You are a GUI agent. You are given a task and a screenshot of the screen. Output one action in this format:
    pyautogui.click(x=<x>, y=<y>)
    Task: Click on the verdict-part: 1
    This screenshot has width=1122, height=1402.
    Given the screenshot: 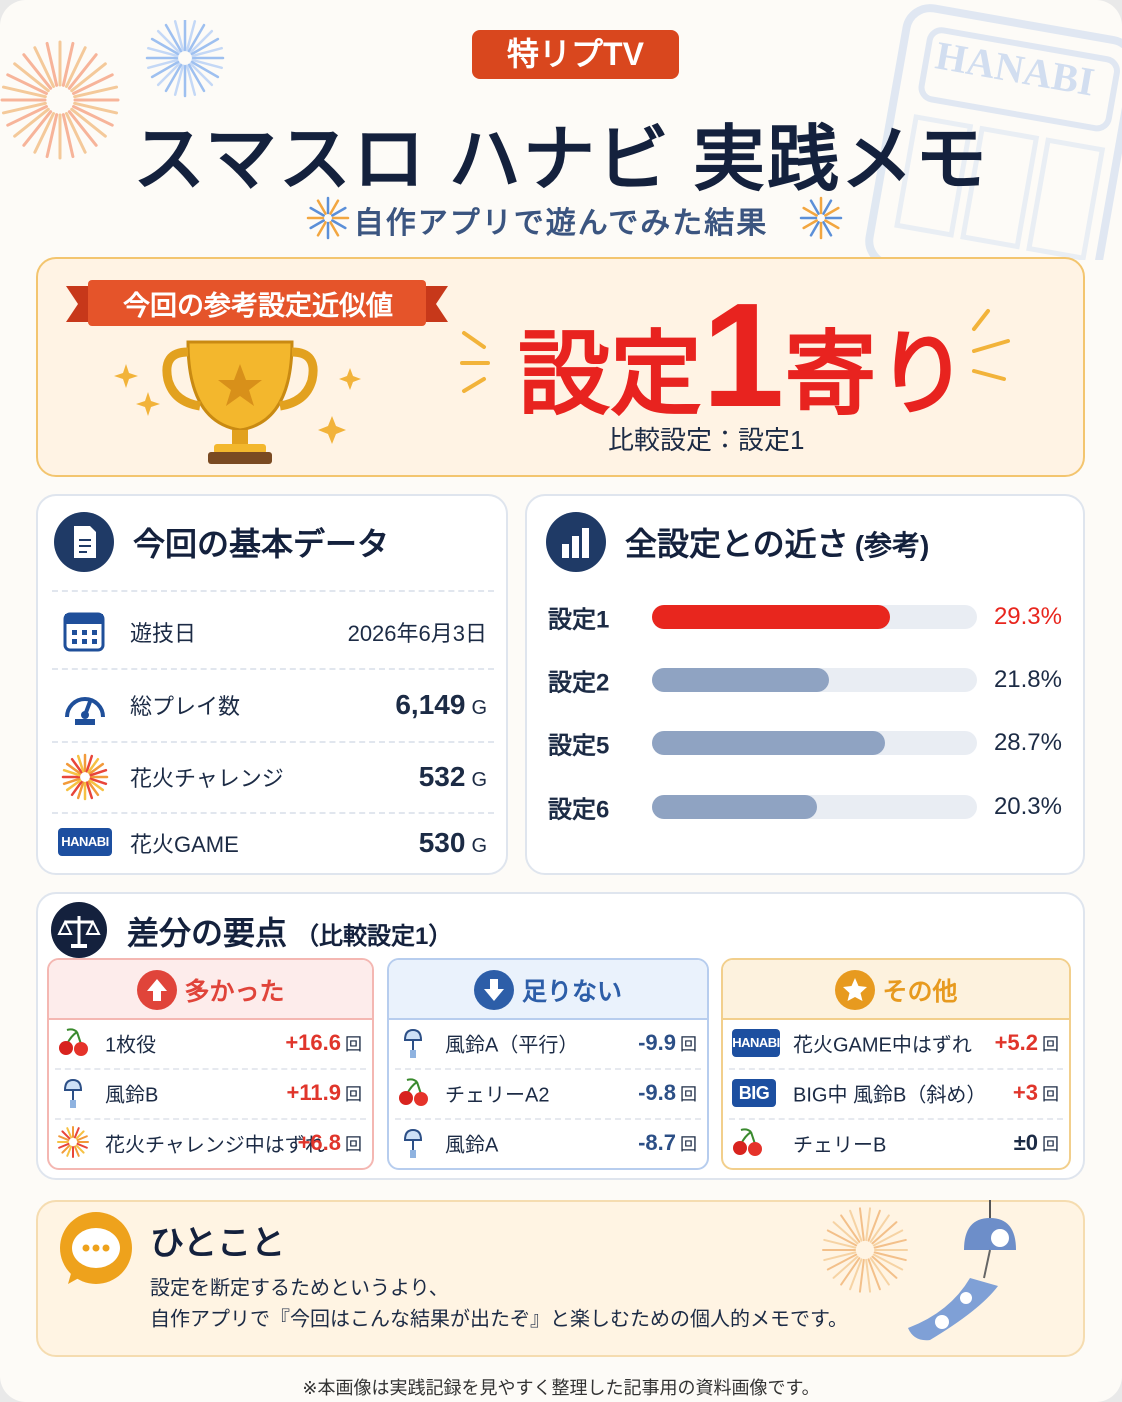 What is the action you would take?
    pyautogui.click(x=743, y=355)
    